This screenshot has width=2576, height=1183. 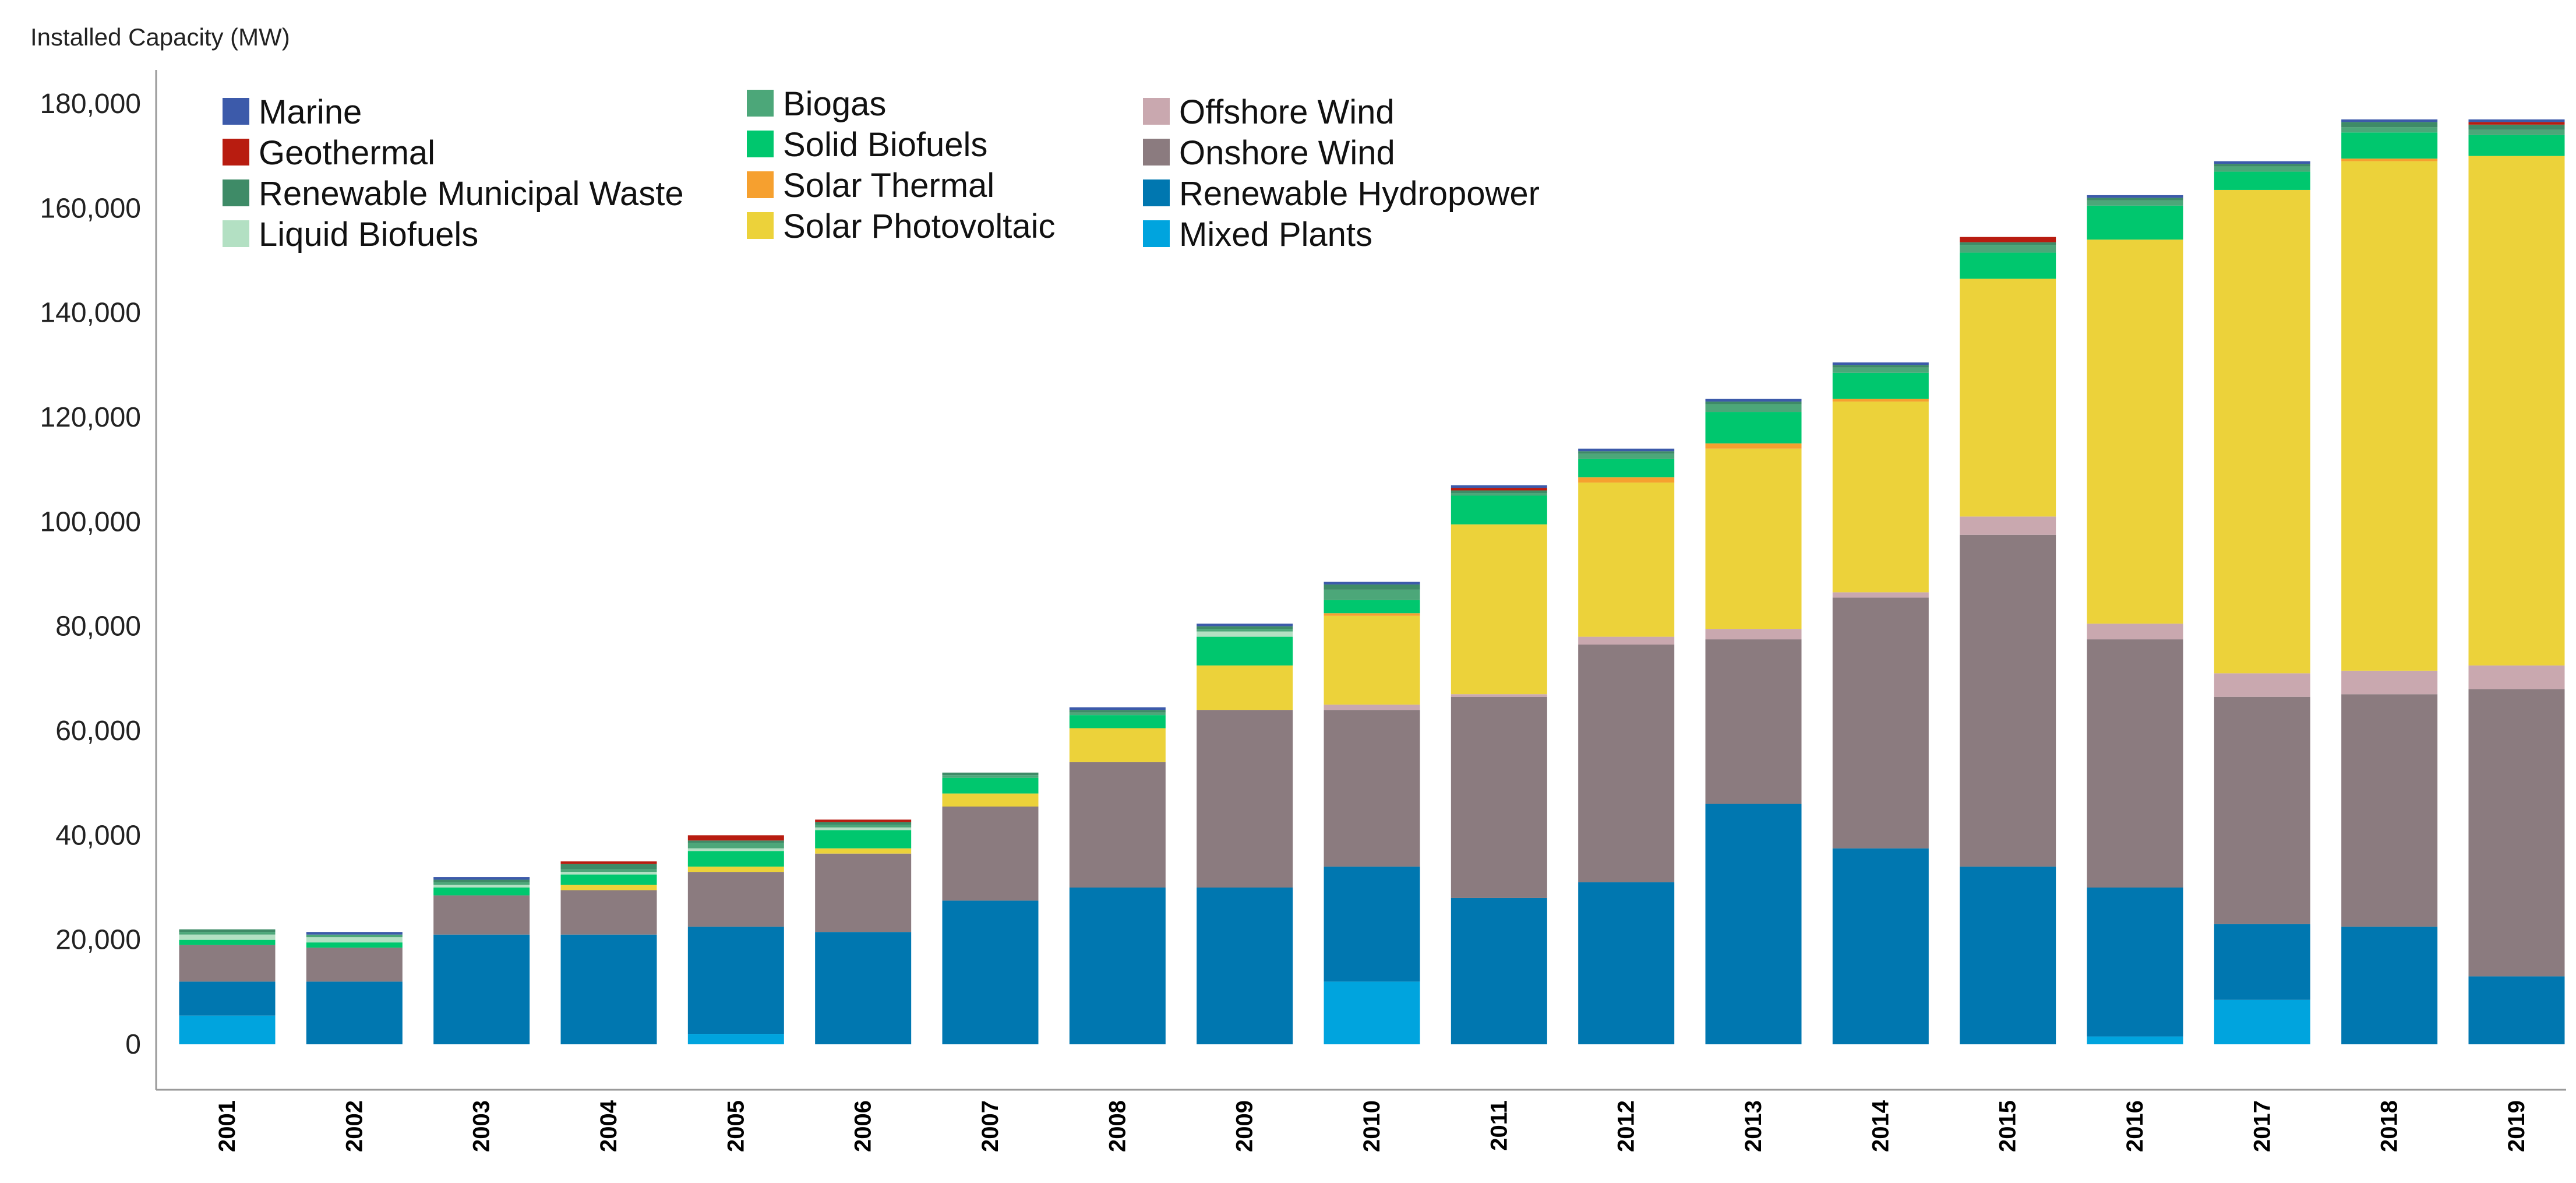 What do you see at coordinates (1372, 584) in the screenshot?
I see `bar-segment-marine-2010` at bounding box center [1372, 584].